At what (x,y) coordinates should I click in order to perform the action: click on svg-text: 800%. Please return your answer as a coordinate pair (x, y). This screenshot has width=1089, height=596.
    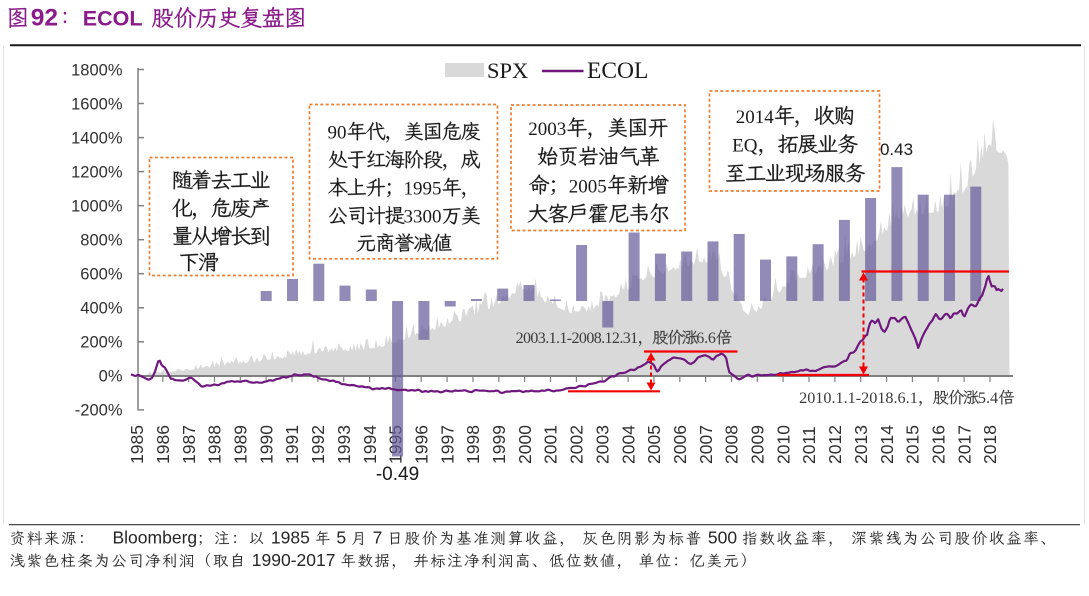
    Looking at the image, I should click on (101, 241).